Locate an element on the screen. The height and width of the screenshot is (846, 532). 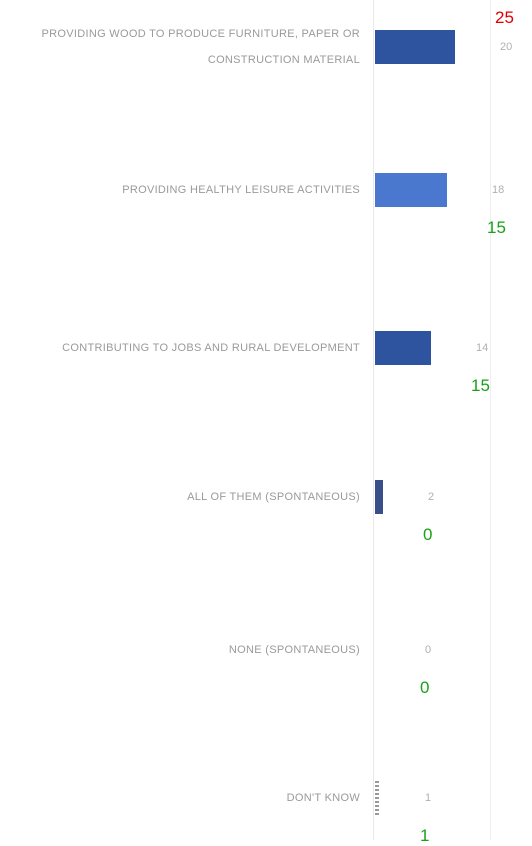
category-label: ALL OF THEM (SPONTANEOUS) is located at coordinates (273, 497).